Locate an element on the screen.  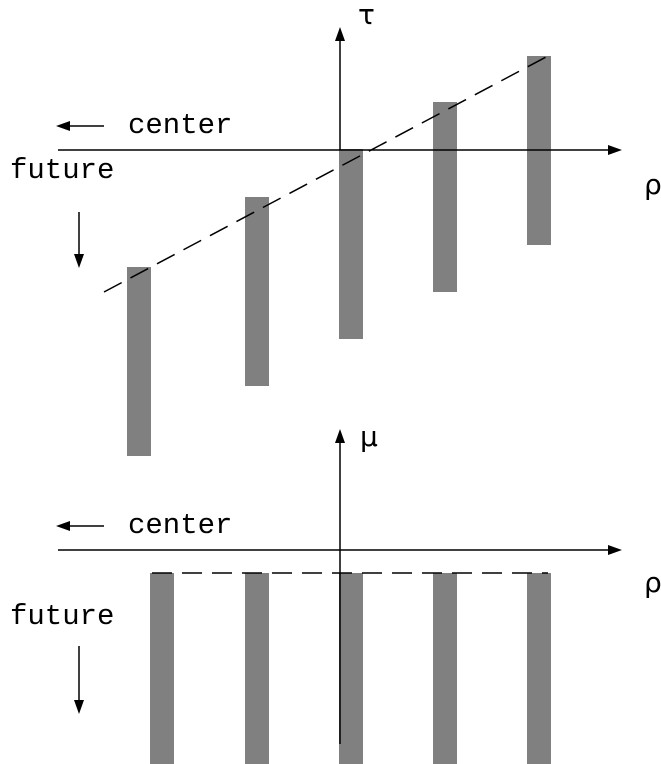
bottom-center-label: center is located at coordinates (180, 525).